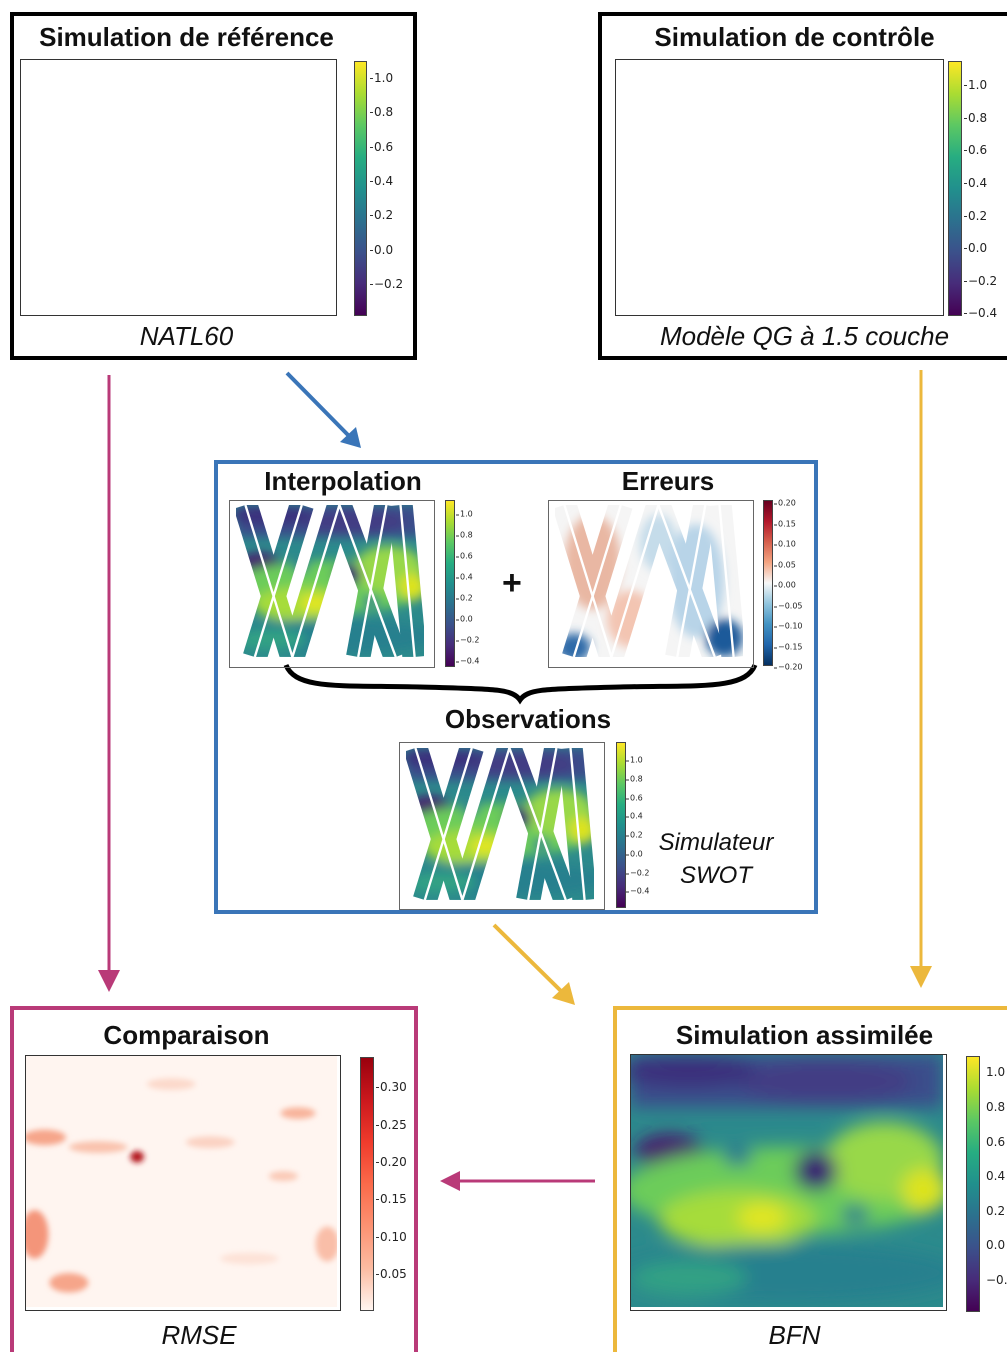 Image resolution: width=1007 pixels, height=1352 pixels. I want to click on observations-title: Observations, so click(528, 719).